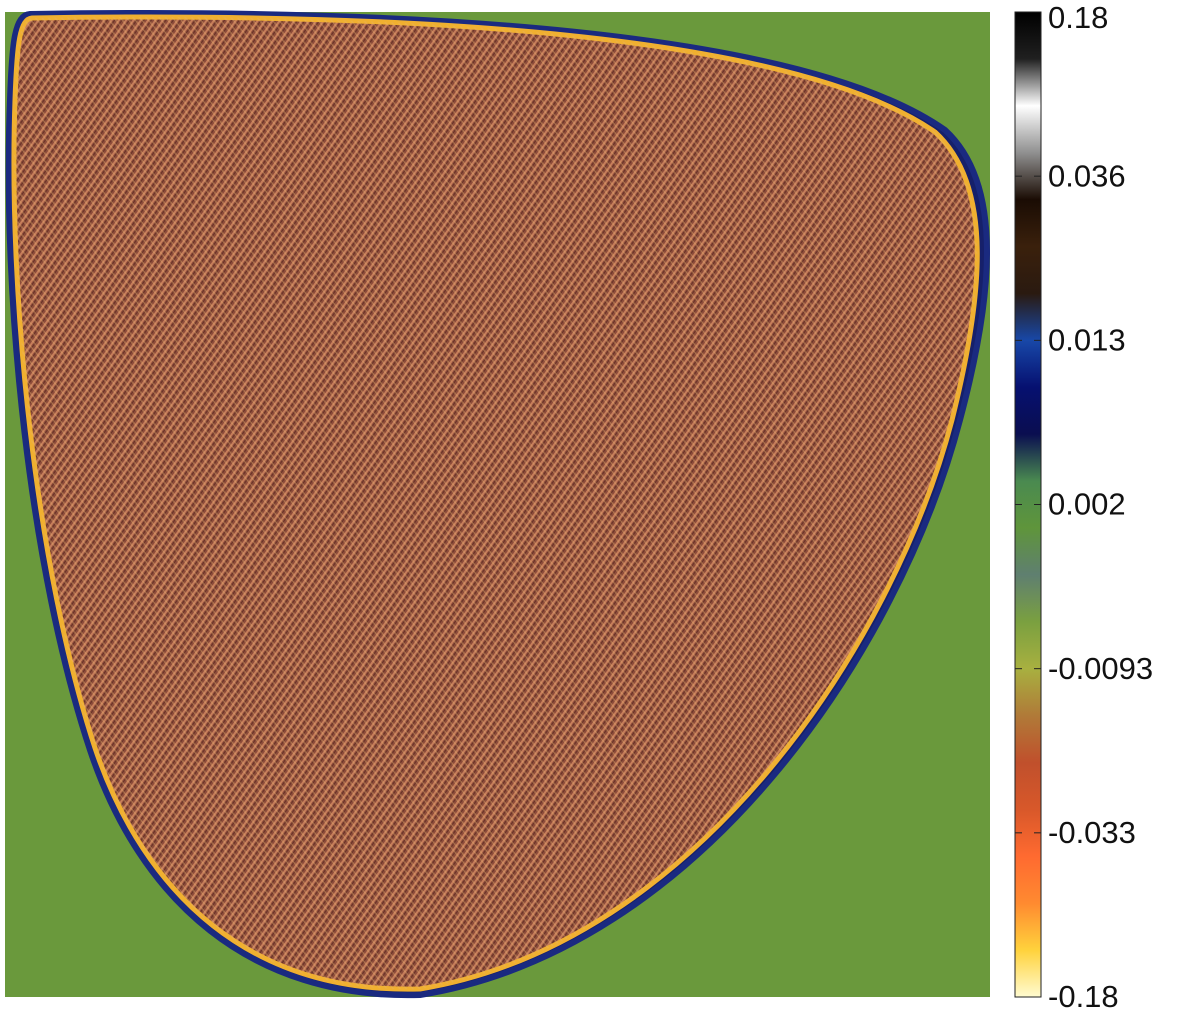  I want to click on colorbar-tick-label: 0.036, so click(1087, 175).